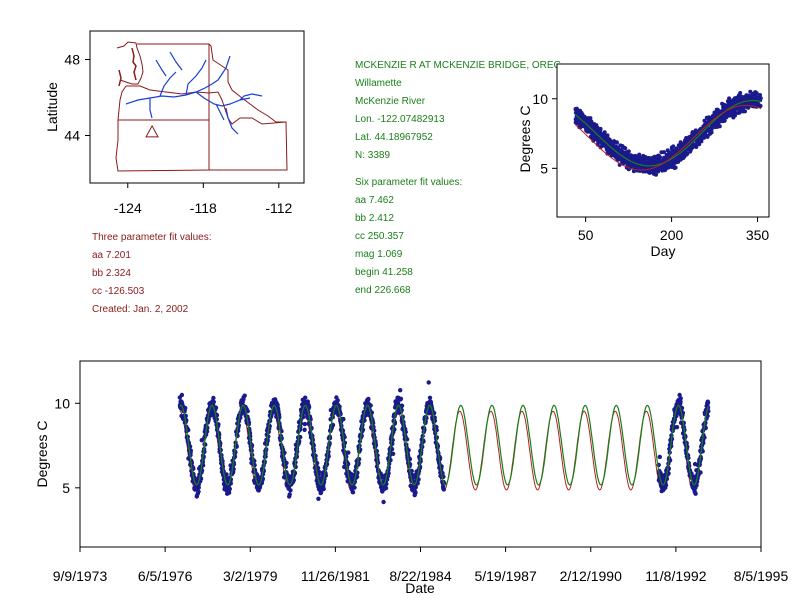 The width and height of the screenshot is (792, 611). What do you see at coordinates (111, 255) in the screenshot?
I see `three-param-aa: aa 7.201` at bounding box center [111, 255].